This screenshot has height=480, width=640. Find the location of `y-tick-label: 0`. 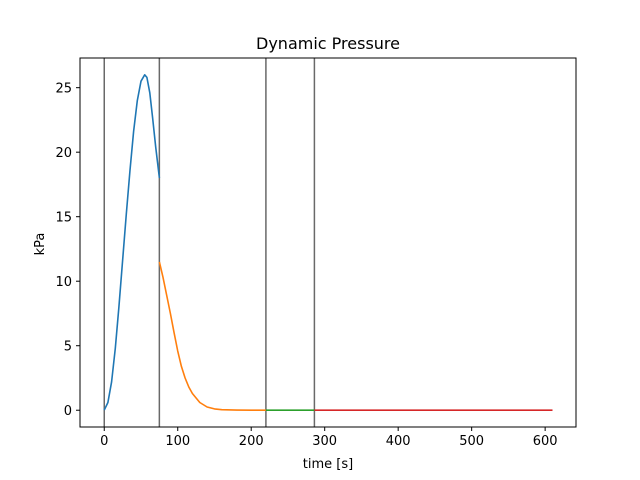

y-tick-label: 0 is located at coordinates (68, 411).